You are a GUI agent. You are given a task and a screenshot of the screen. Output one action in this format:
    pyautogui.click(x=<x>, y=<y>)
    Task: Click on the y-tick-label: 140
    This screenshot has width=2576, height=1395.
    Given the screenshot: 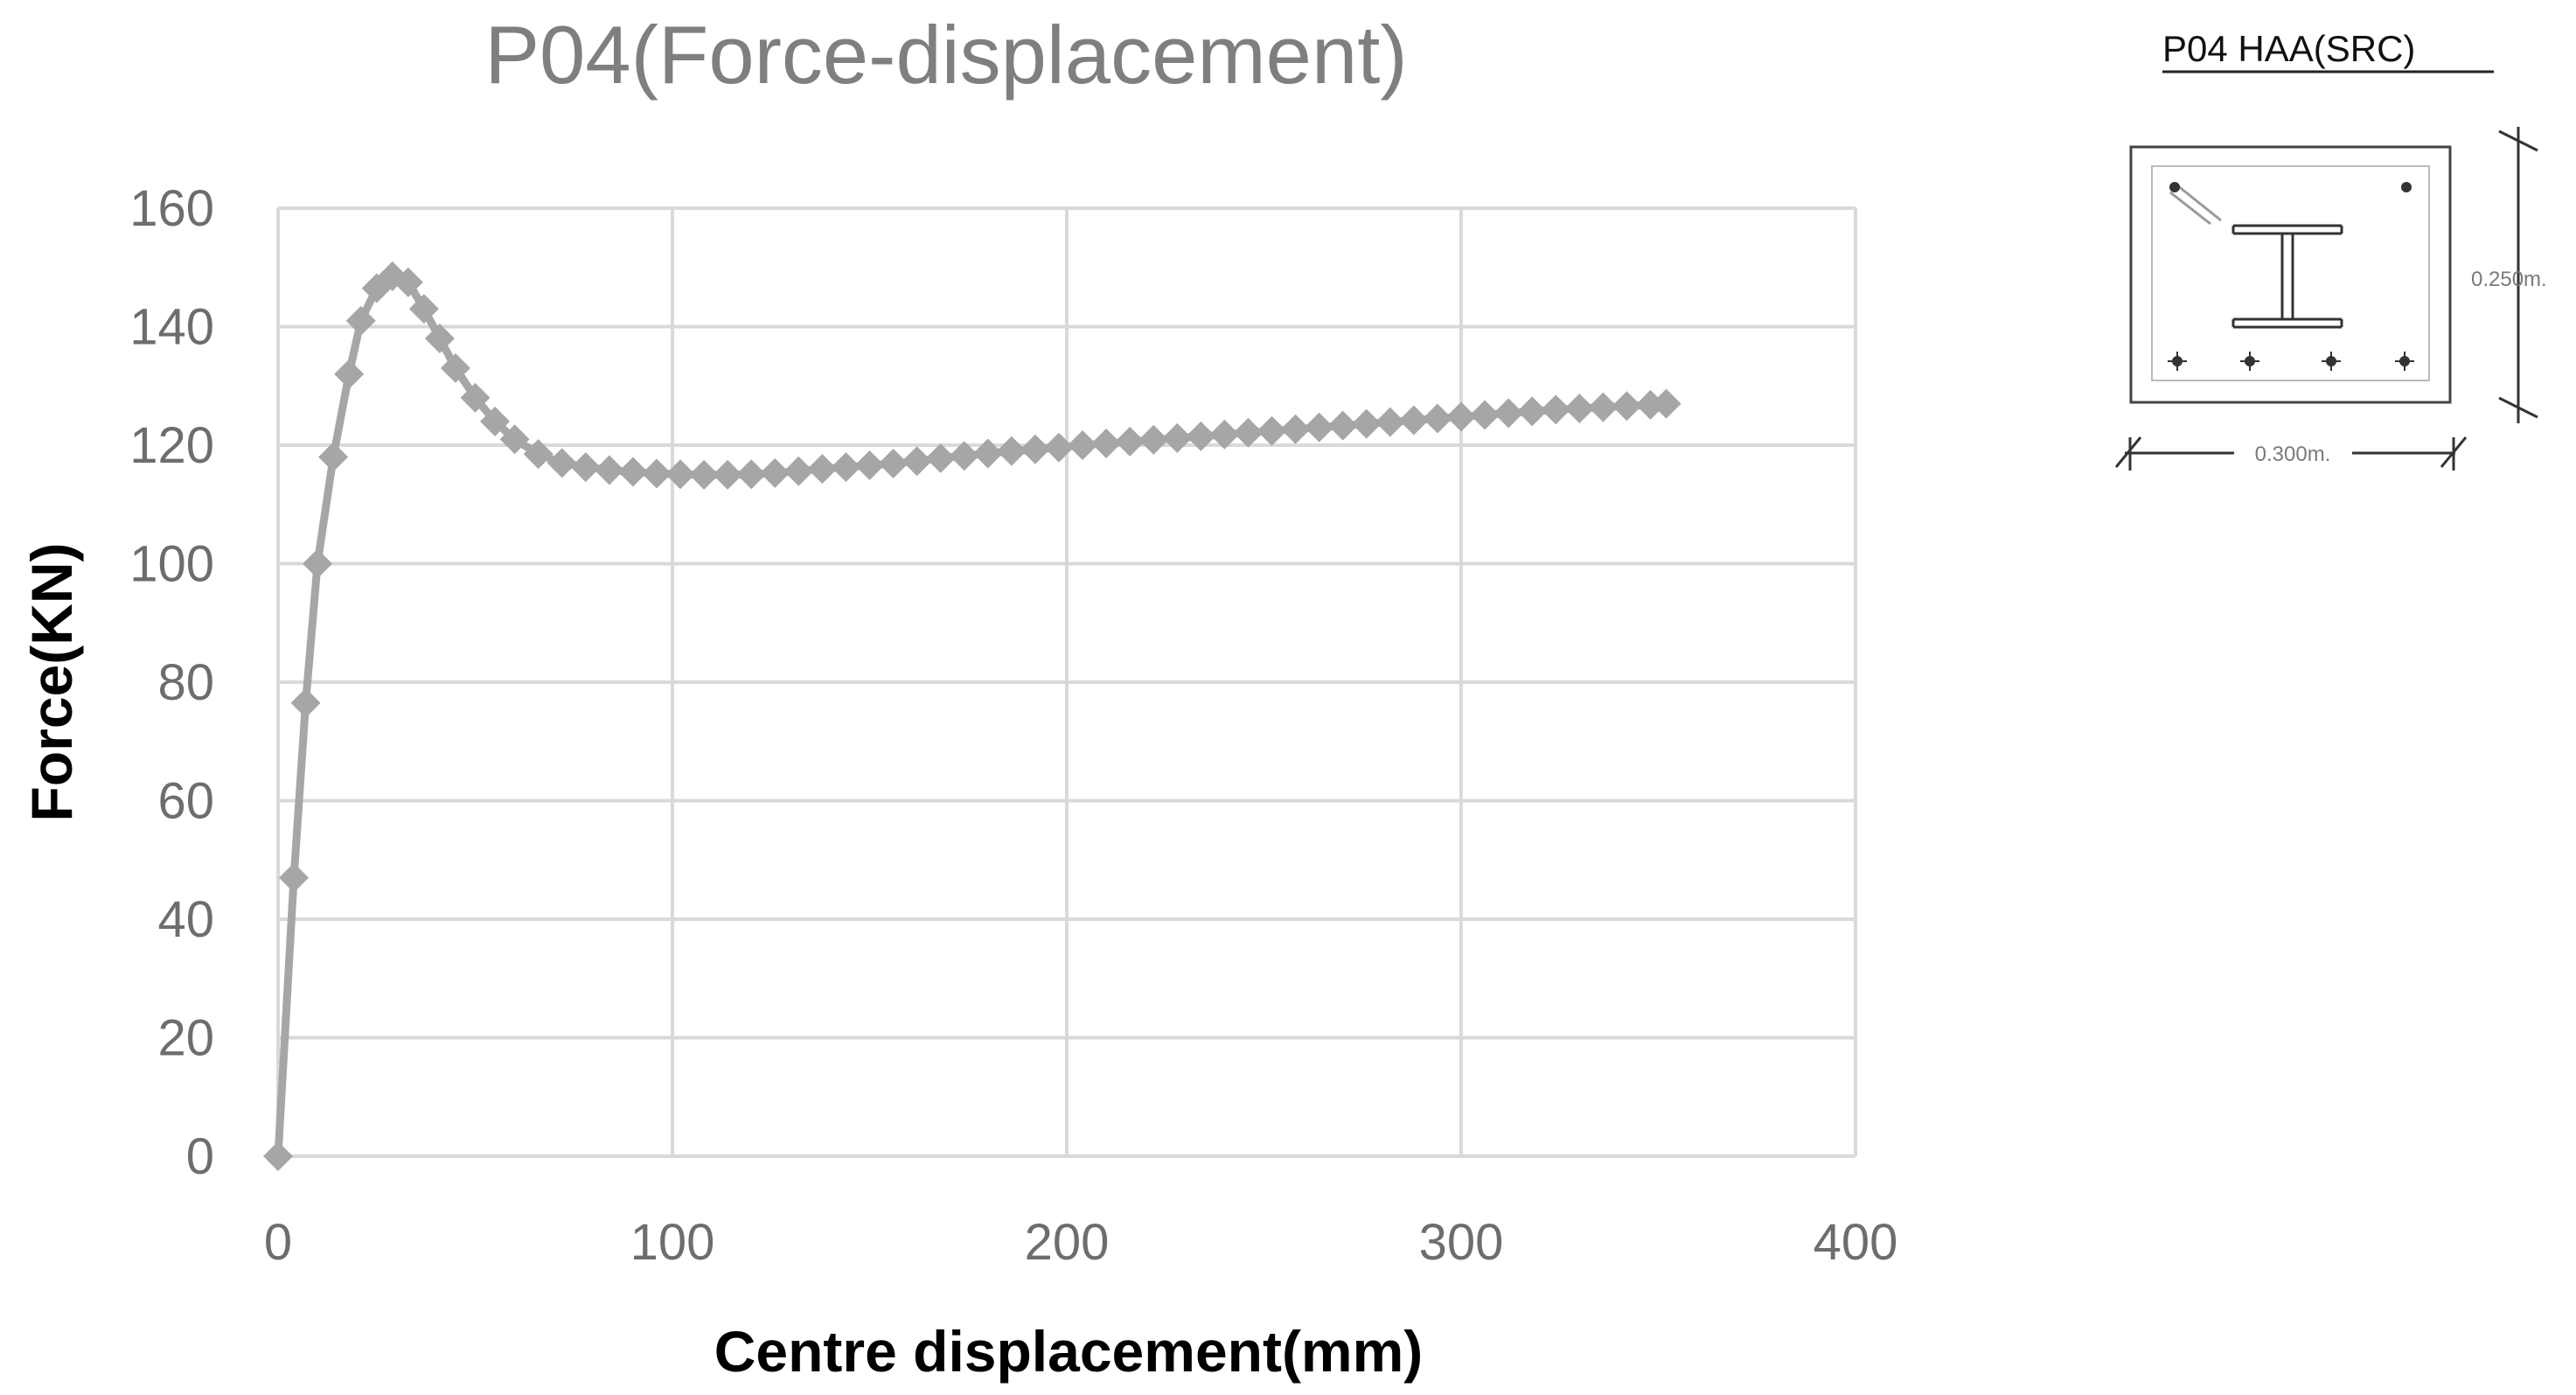 What is the action you would take?
    pyautogui.click(x=171, y=327)
    